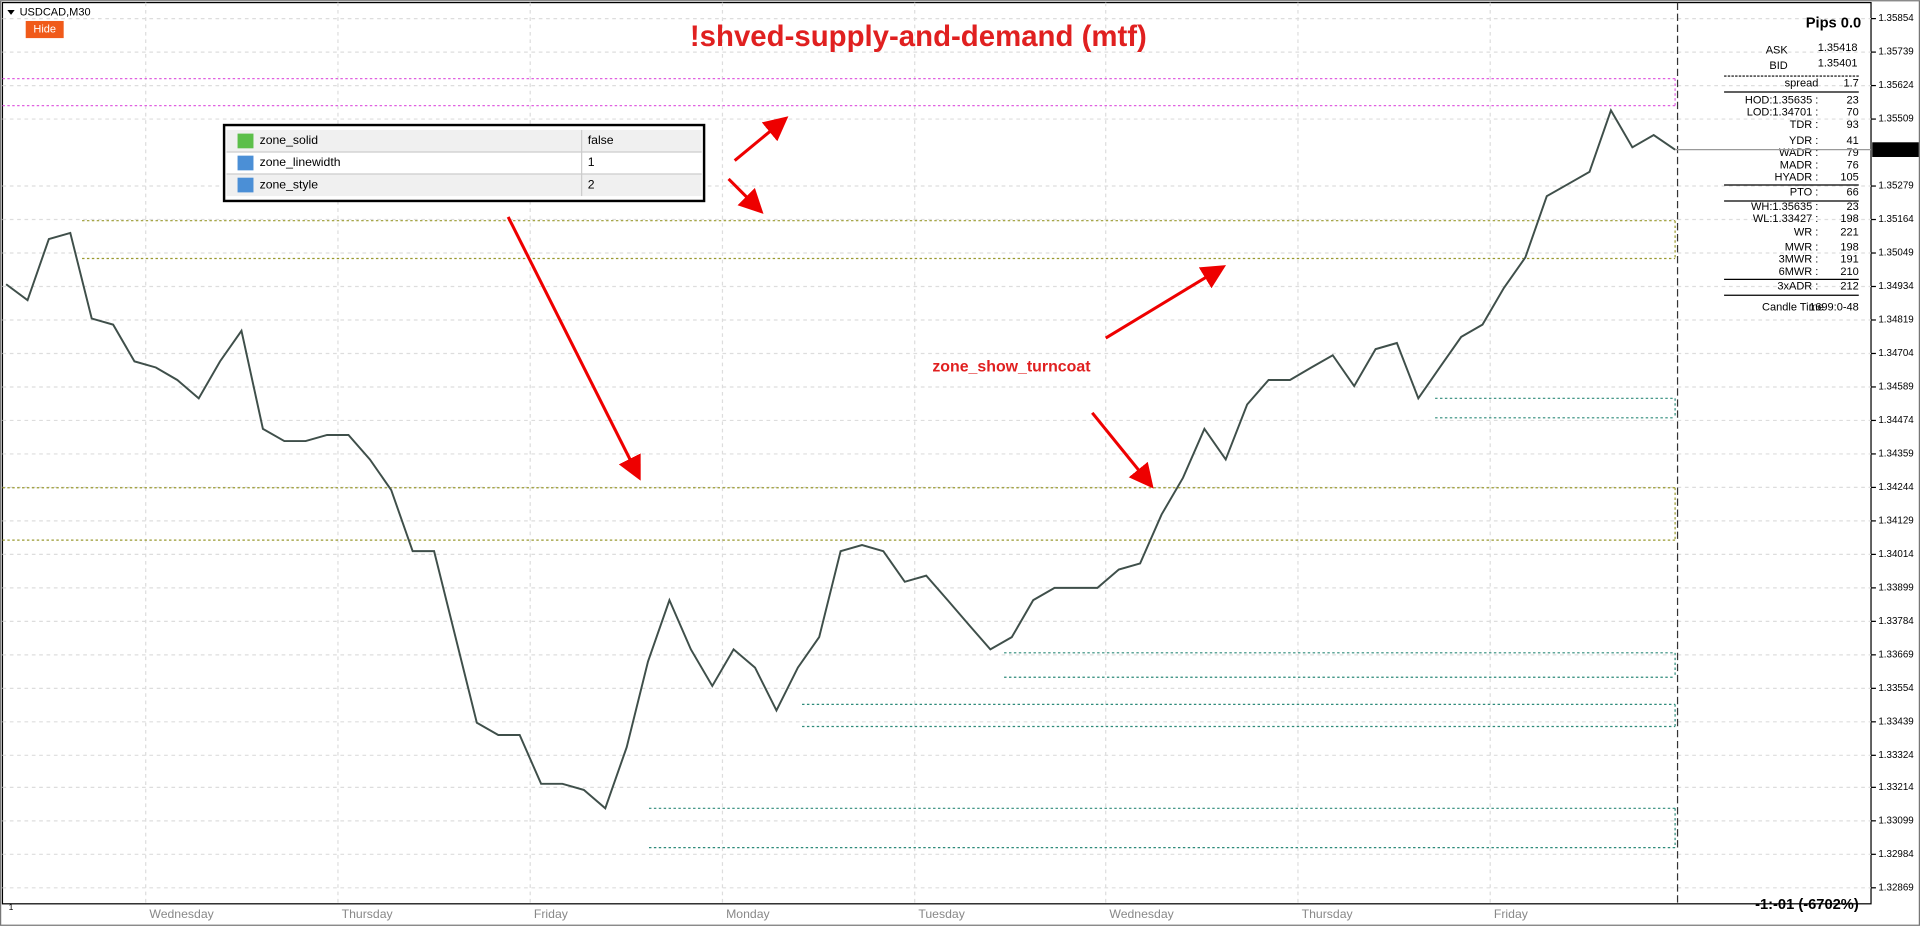 The height and width of the screenshot is (926, 1920). Describe the element at coordinates (1896, 621) in the screenshot. I see `y-tick-label: 1.33784` at that location.